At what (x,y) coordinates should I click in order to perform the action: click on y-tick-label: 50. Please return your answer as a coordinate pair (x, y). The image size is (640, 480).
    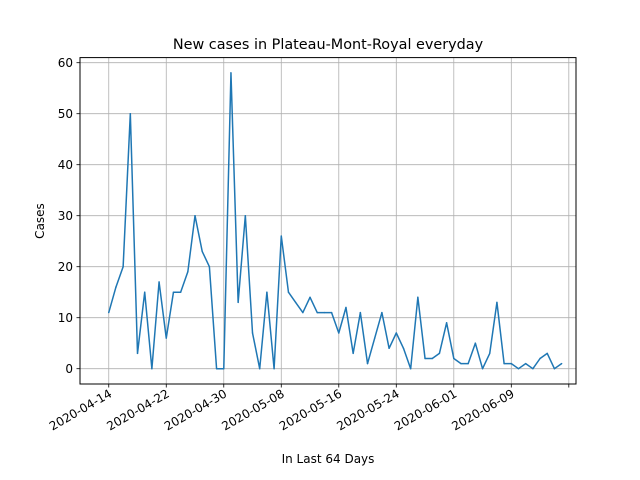
    Looking at the image, I should click on (65, 114).